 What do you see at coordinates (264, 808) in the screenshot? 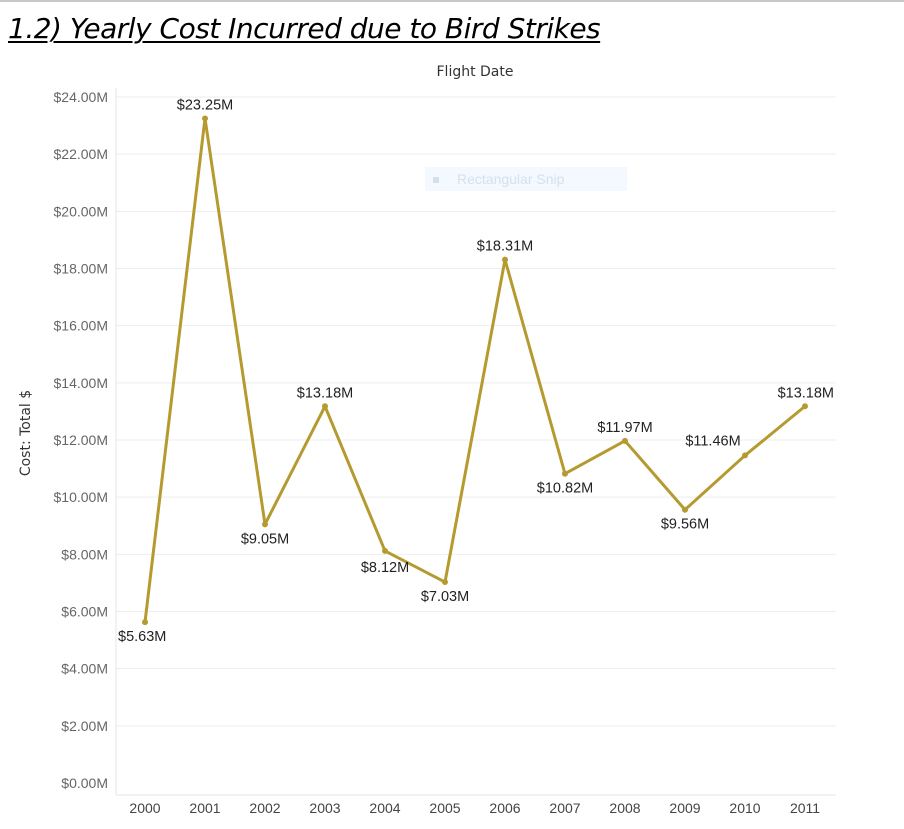
I see `x-tick-label: 2002` at bounding box center [264, 808].